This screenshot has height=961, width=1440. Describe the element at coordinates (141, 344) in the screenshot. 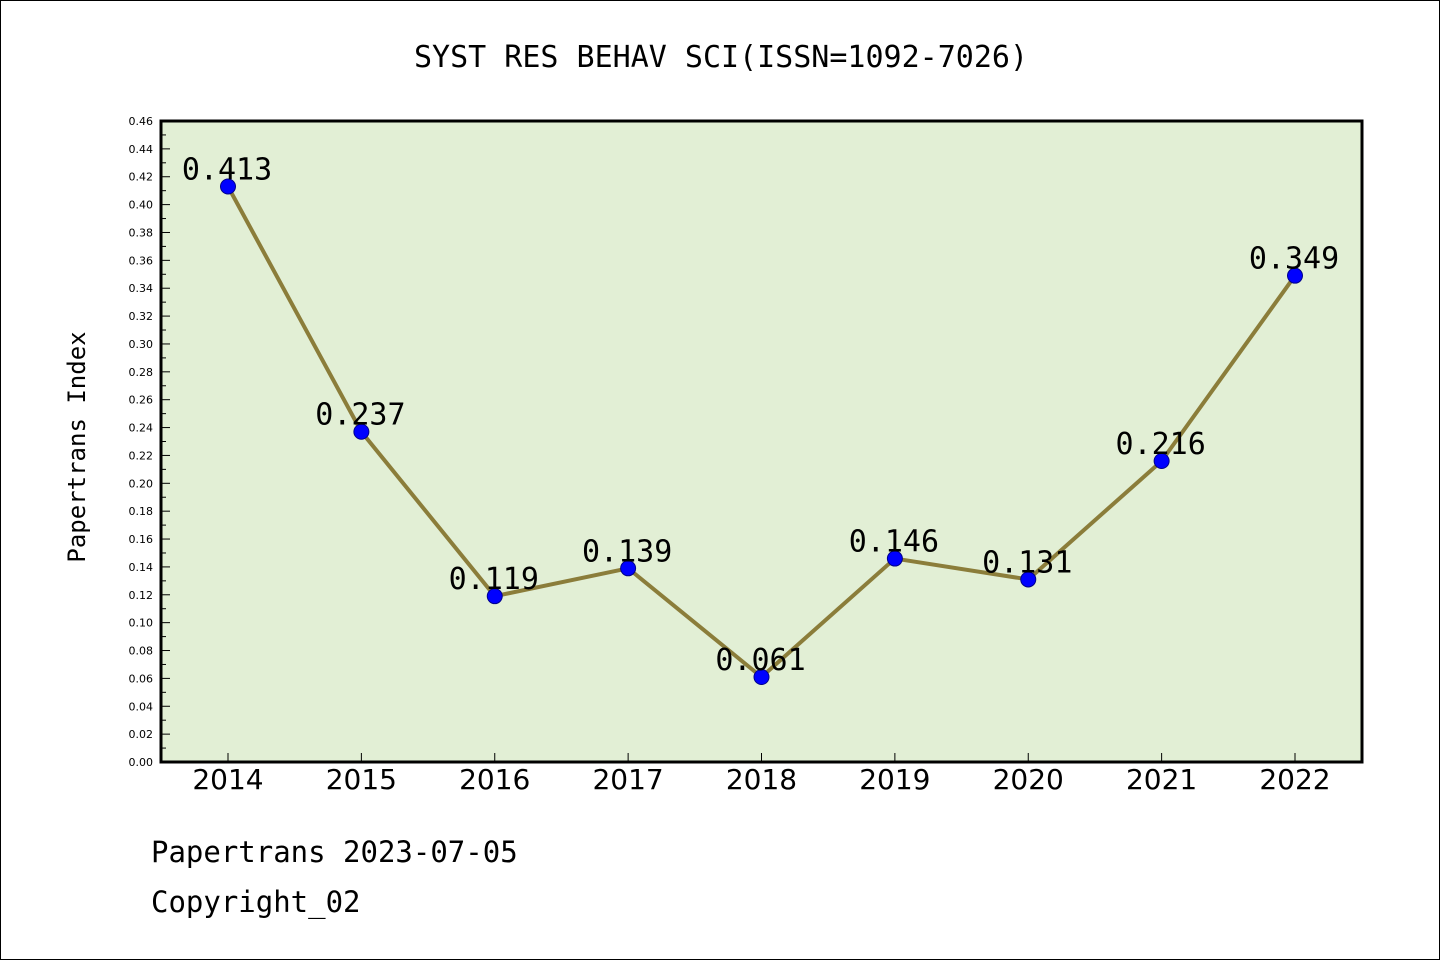

I see `y-tick-label: 0.30` at that location.